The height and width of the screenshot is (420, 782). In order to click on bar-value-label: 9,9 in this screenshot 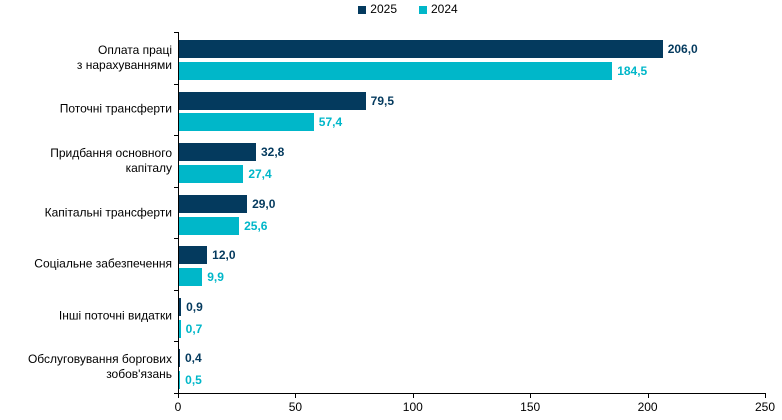, I will do `click(215, 277)`.